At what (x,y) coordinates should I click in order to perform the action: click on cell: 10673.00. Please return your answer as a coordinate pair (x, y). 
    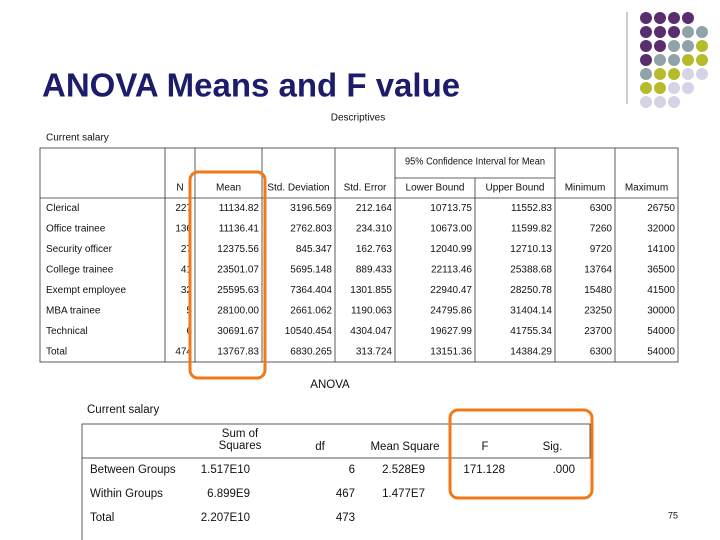
    Looking at the image, I should click on (451, 228).